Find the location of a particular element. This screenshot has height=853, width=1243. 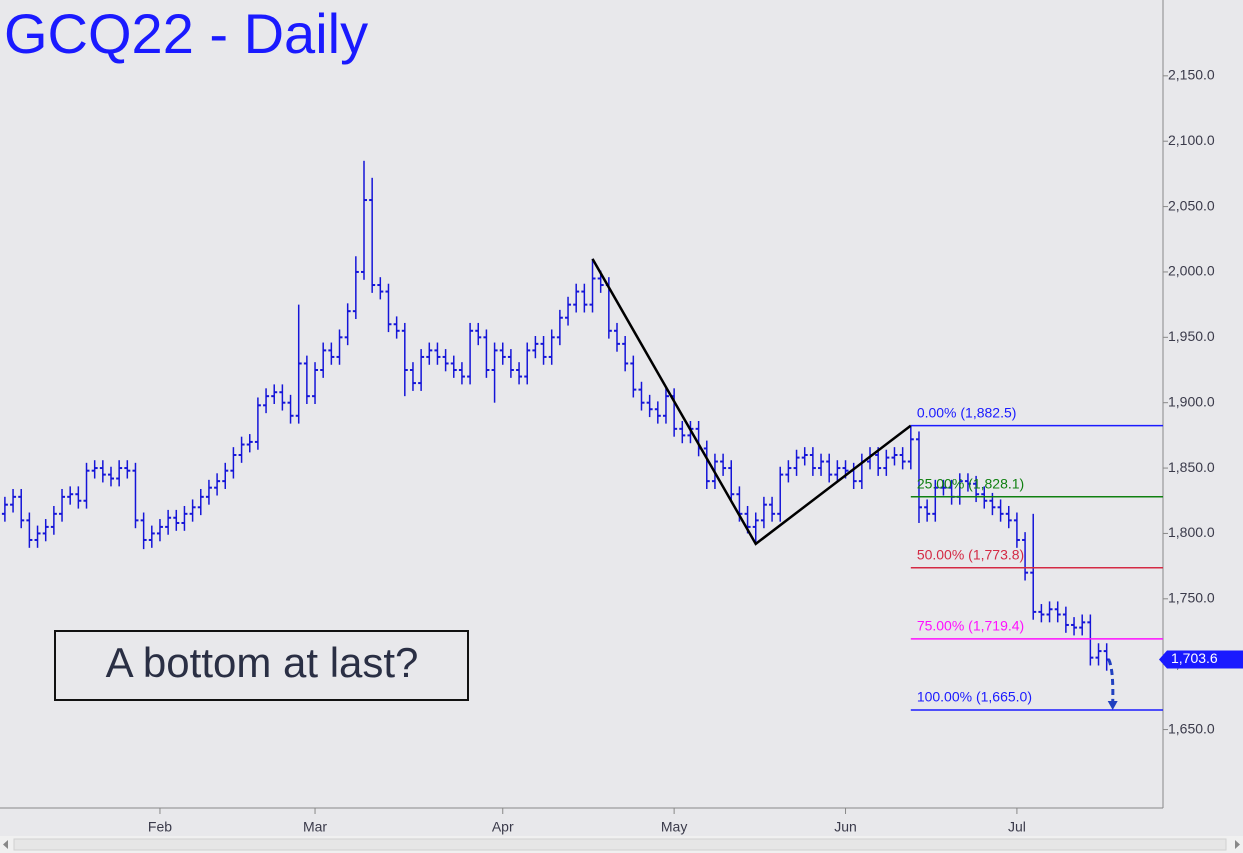

y-tick-label: 1,750.0 is located at coordinates (1191, 598).